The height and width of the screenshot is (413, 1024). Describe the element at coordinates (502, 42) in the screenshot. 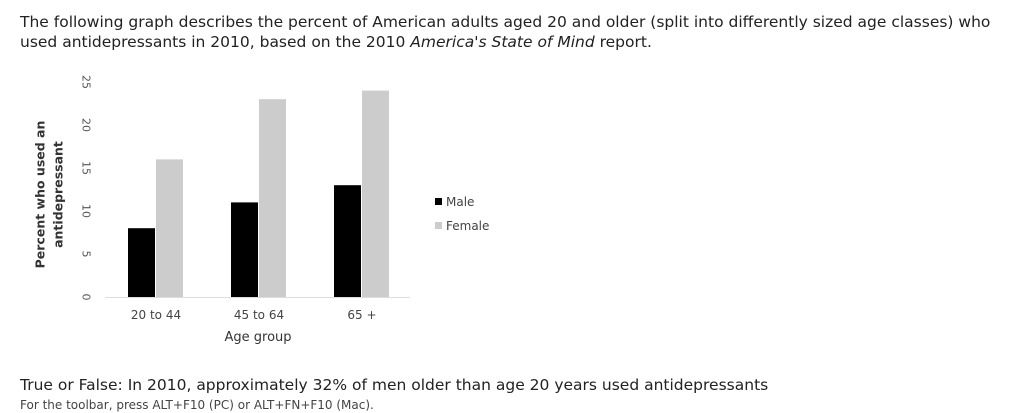

I see `report-title: America's State of Mind` at that location.